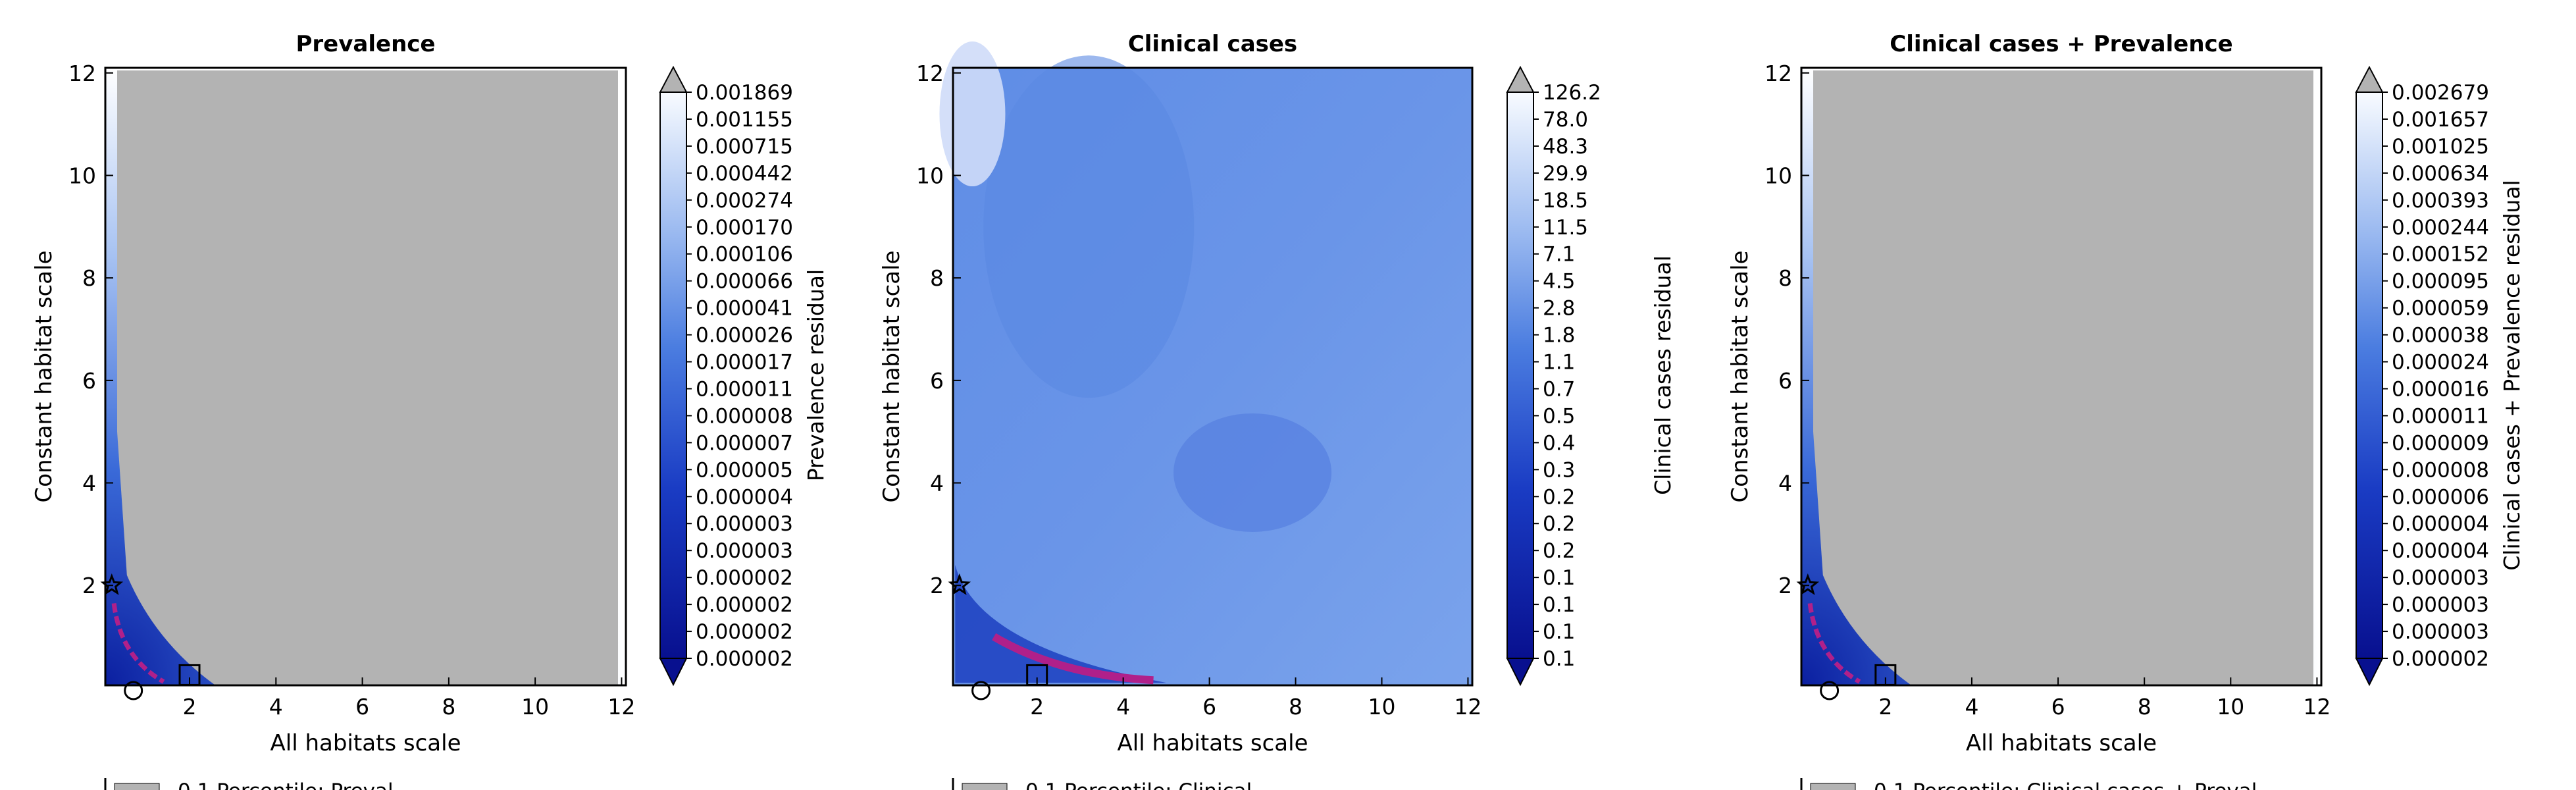 Image resolution: width=2576 pixels, height=790 pixels. I want to click on residual-highlight, so click(972, 114).